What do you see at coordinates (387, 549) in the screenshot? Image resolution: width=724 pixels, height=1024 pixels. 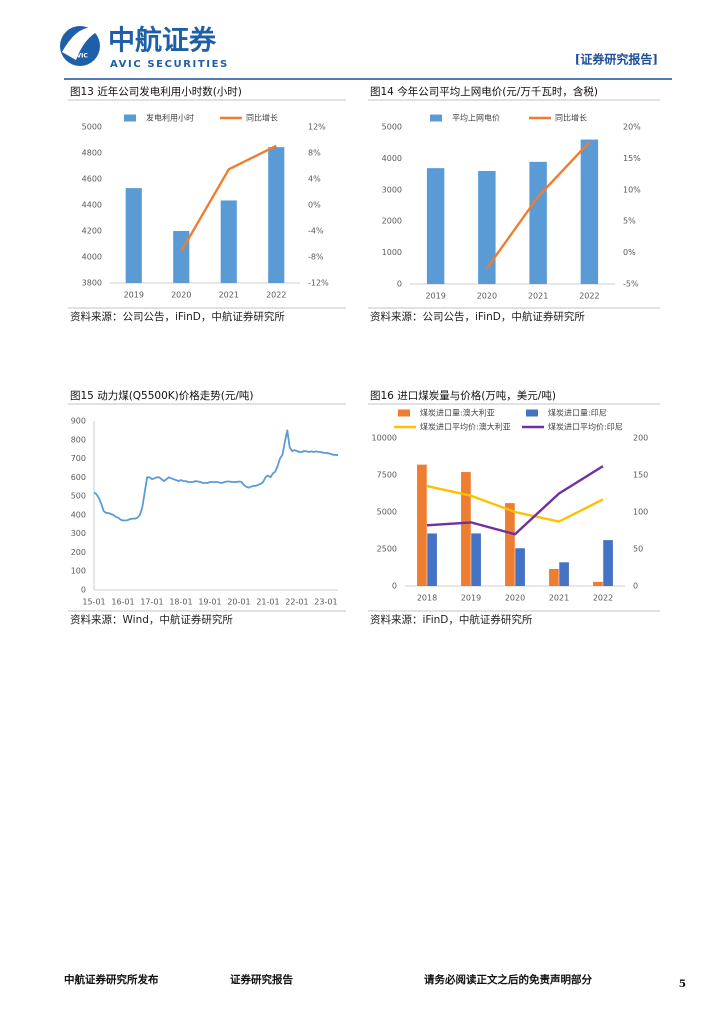 I see `y-tick-label: 2500` at bounding box center [387, 549].